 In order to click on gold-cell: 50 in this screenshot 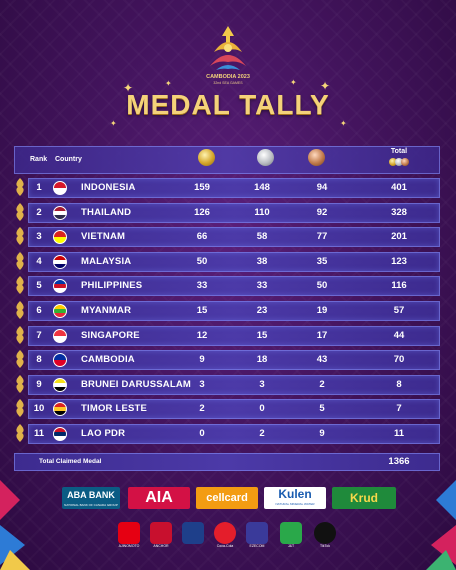, I will do `click(202, 261)`.